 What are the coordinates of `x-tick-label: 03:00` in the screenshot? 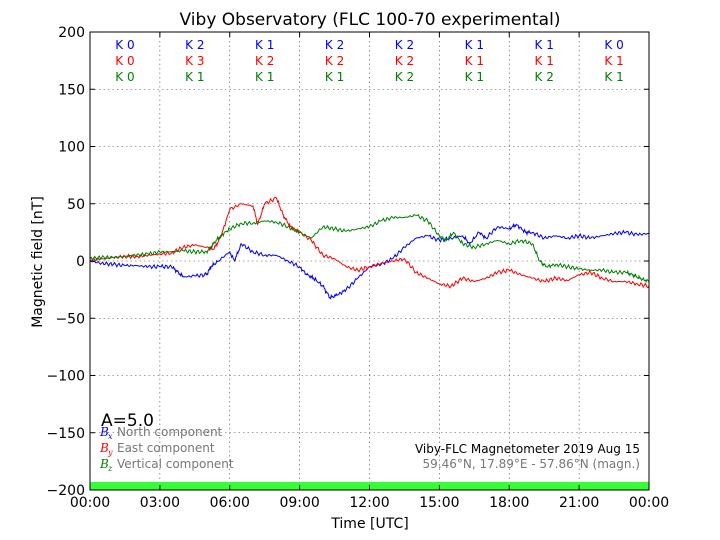 It's located at (160, 503).